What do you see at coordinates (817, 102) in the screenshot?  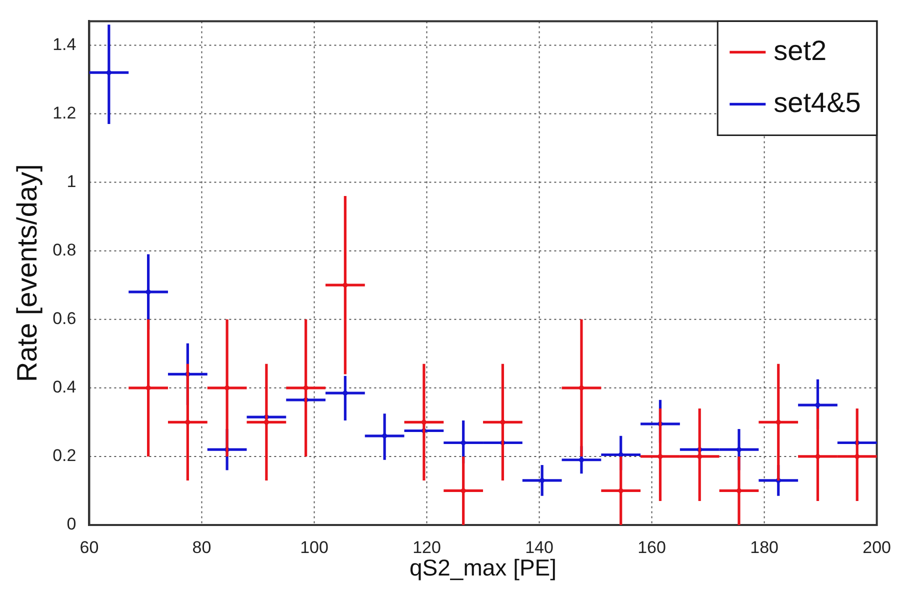 I see `legend-label: set4&5` at bounding box center [817, 102].